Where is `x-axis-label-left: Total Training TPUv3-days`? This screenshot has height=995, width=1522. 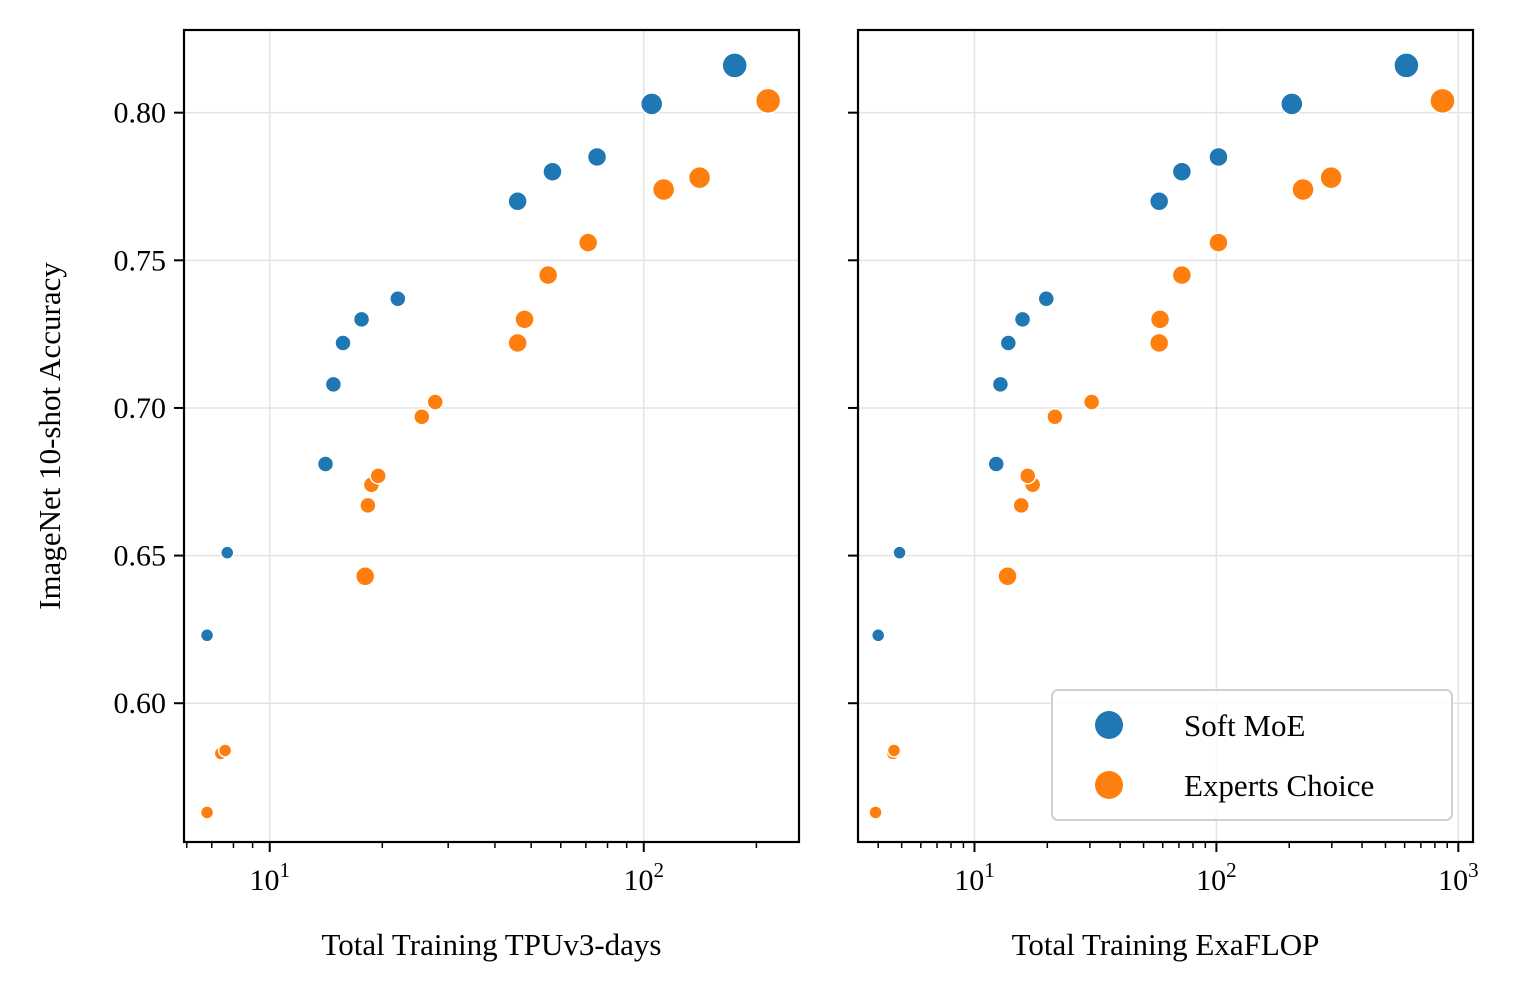 x-axis-label-left: Total Training TPUv3-days is located at coordinates (491, 944).